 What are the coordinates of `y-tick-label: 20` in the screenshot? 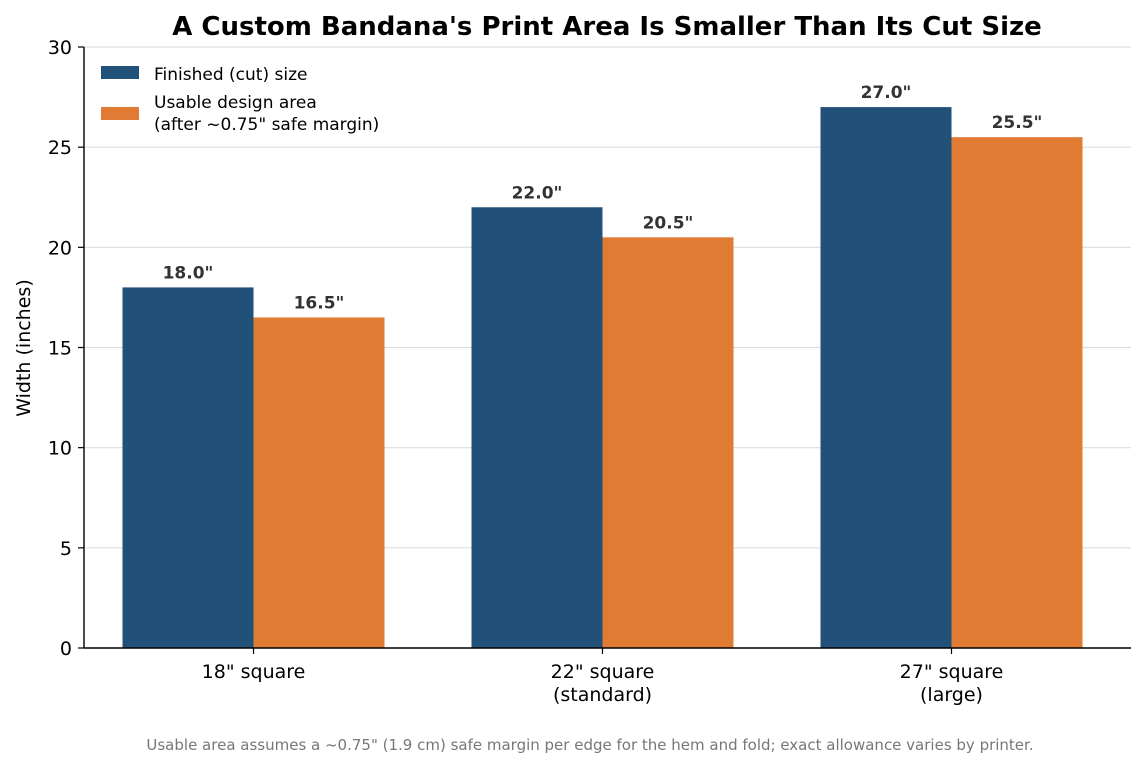 It's located at (60, 248).